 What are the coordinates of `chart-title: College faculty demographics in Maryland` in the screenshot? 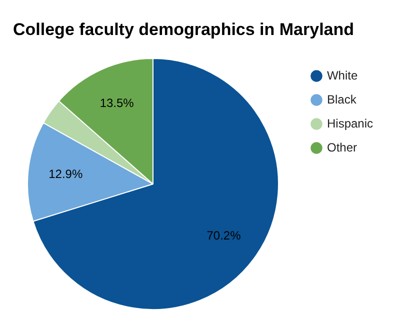 It's located at (184, 30).